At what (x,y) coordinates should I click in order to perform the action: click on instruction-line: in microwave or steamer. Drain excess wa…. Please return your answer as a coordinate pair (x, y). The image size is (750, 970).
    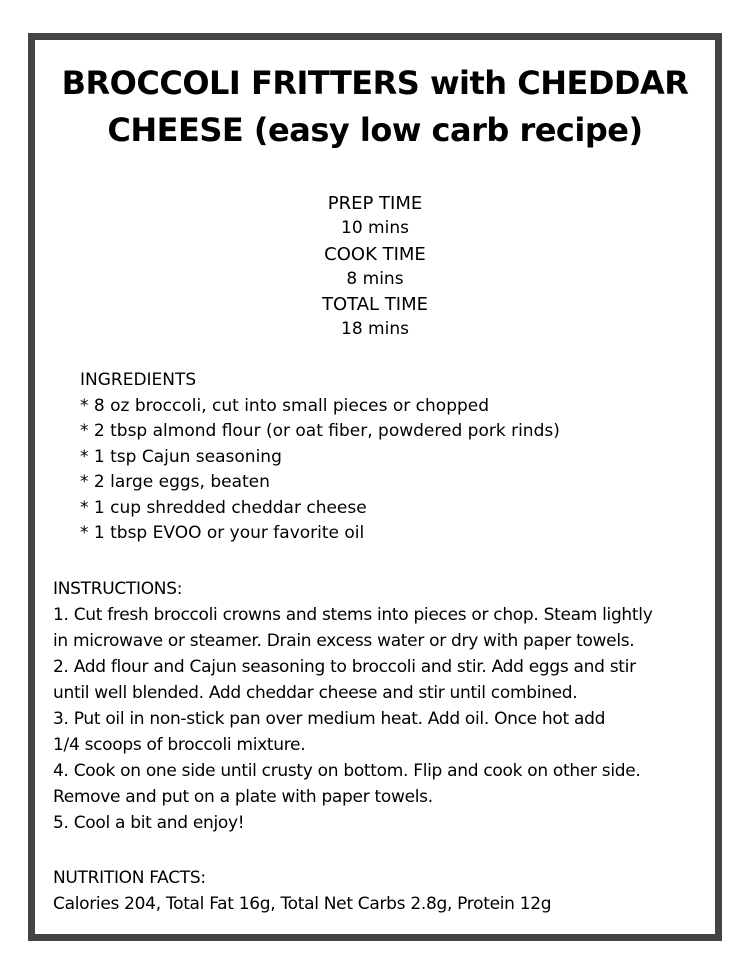
    Looking at the image, I should click on (344, 641).